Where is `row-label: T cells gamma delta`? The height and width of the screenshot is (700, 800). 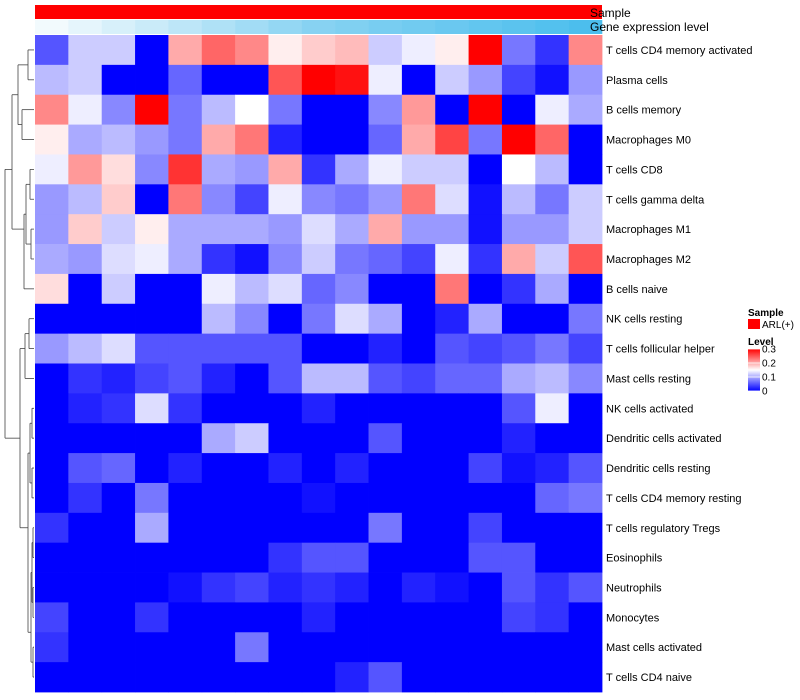
row-label: T cells gamma delta is located at coordinates (655, 200).